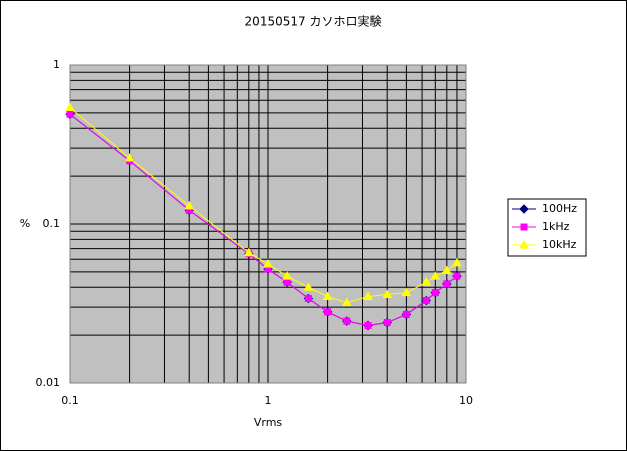  I want to click on y-axis-label: %, so click(25, 223).